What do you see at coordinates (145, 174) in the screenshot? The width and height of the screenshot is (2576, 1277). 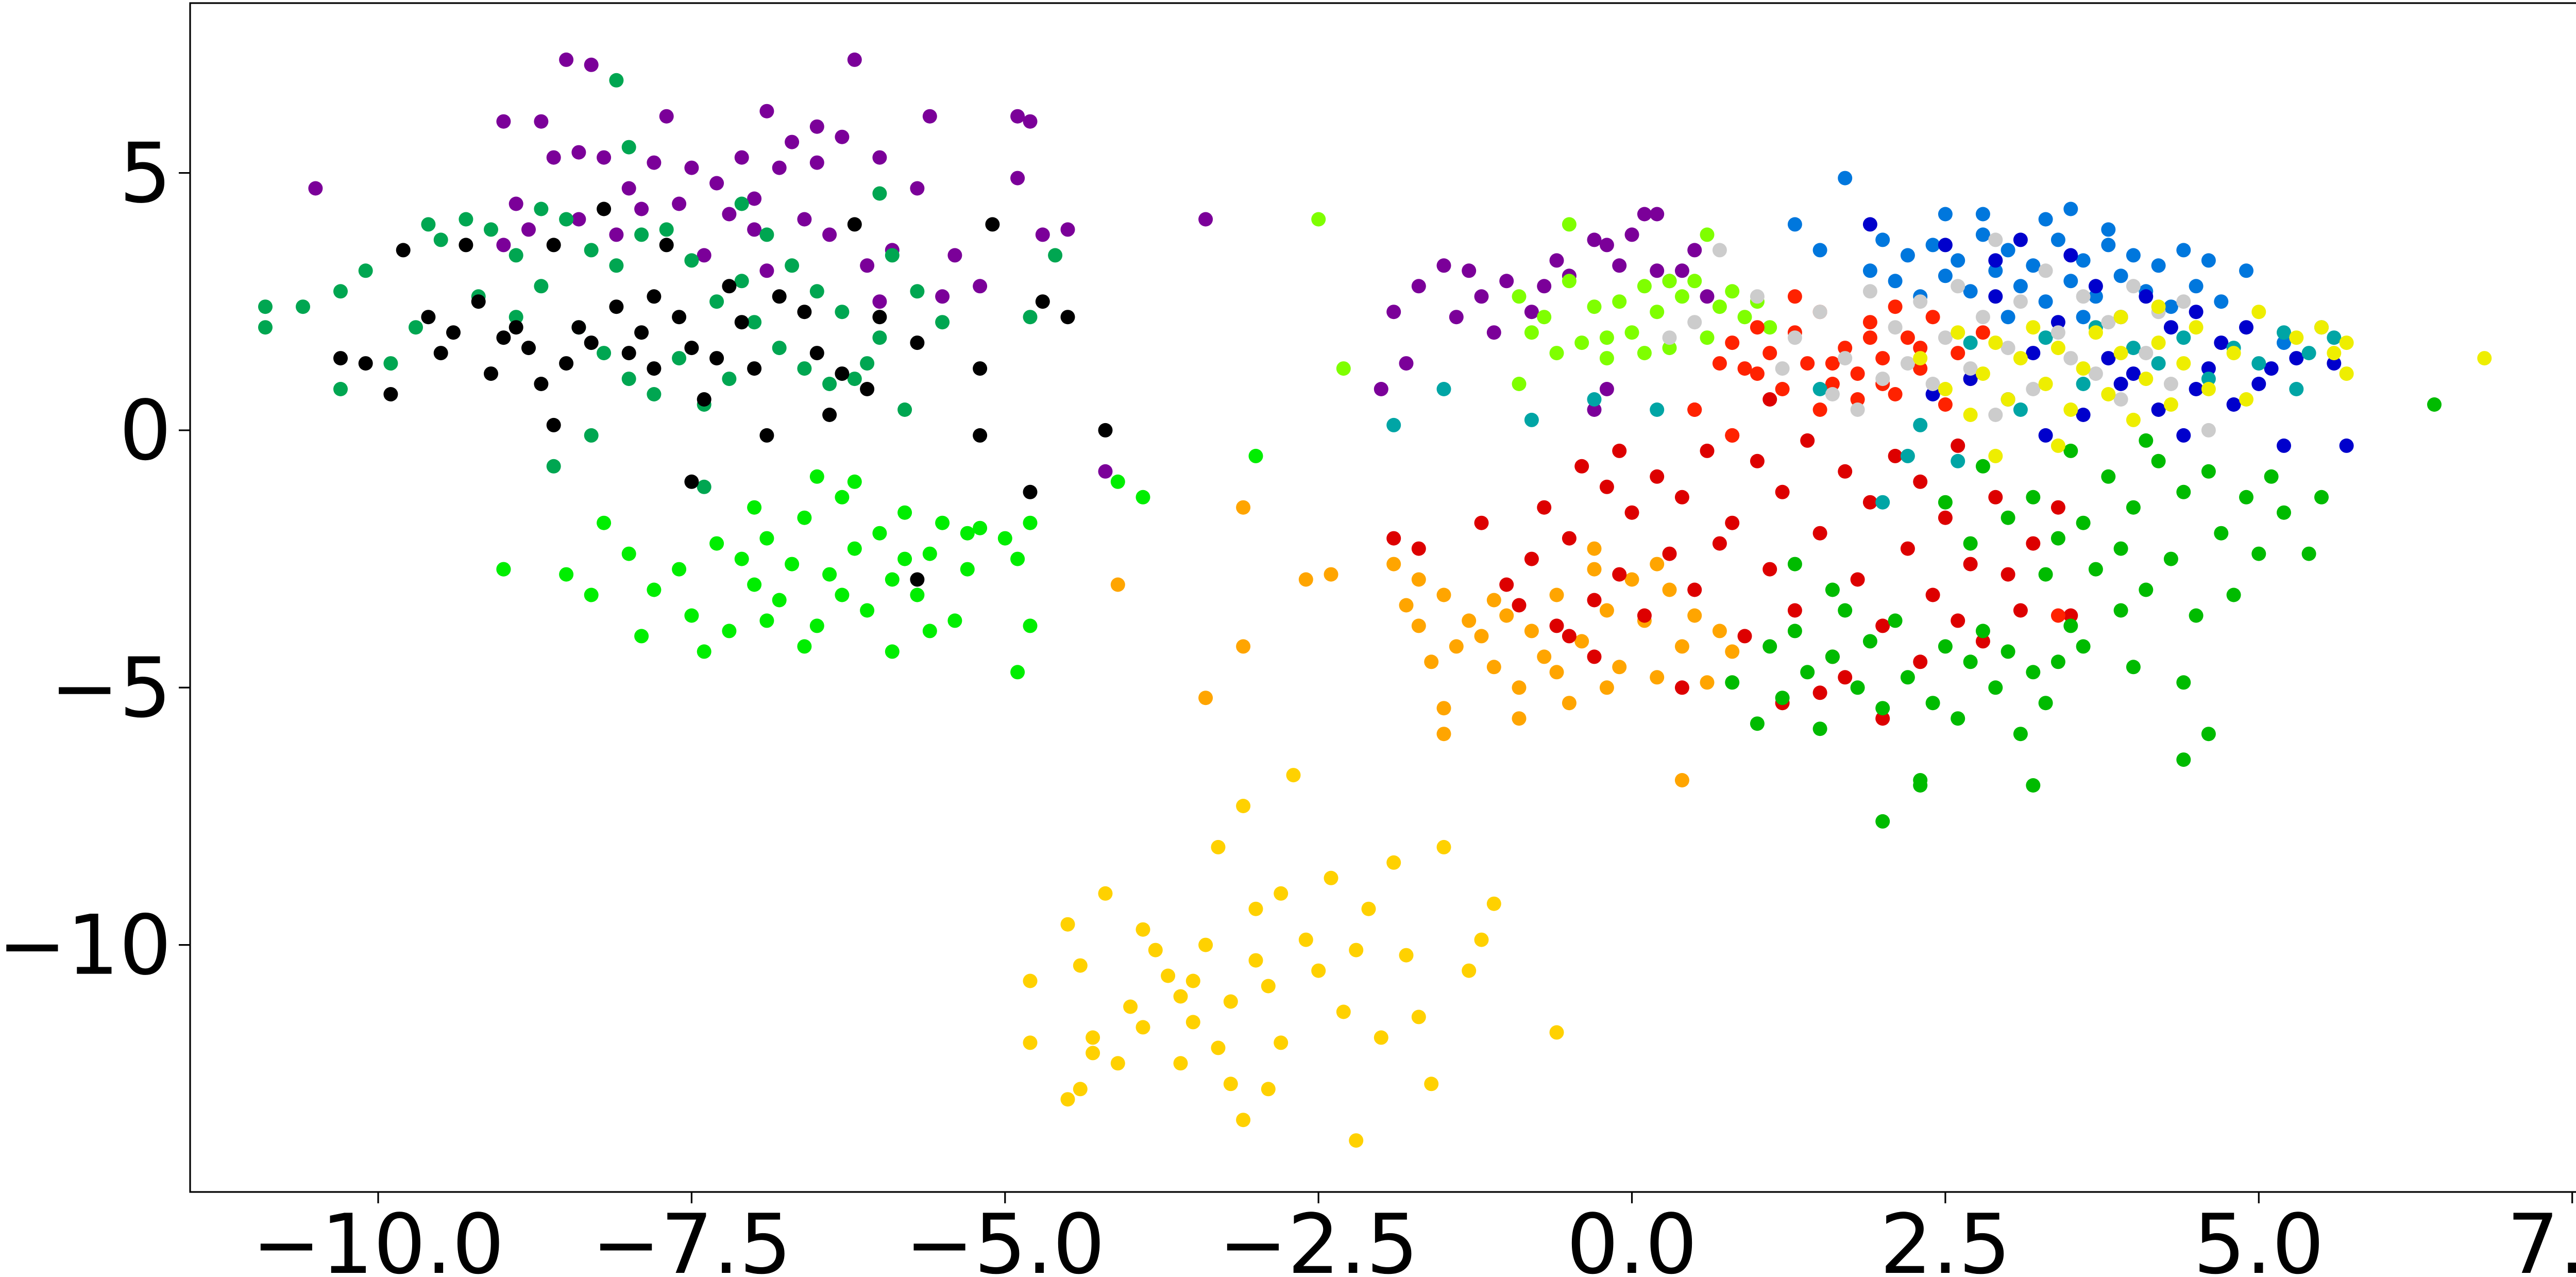 I see `y-tick-label: 5` at bounding box center [145, 174].